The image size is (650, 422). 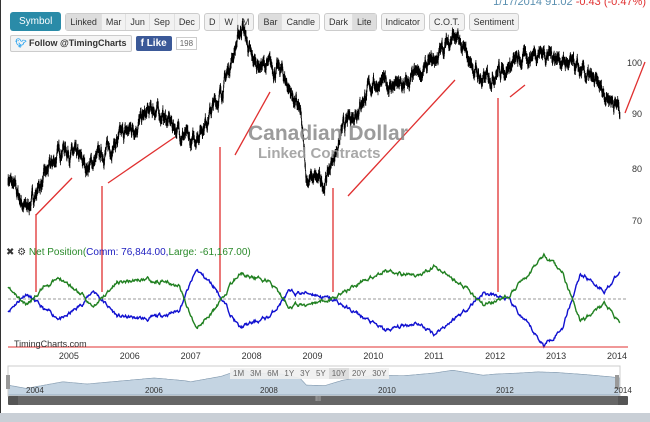 I want to click on facebook-icon: f, so click(x=142, y=43).